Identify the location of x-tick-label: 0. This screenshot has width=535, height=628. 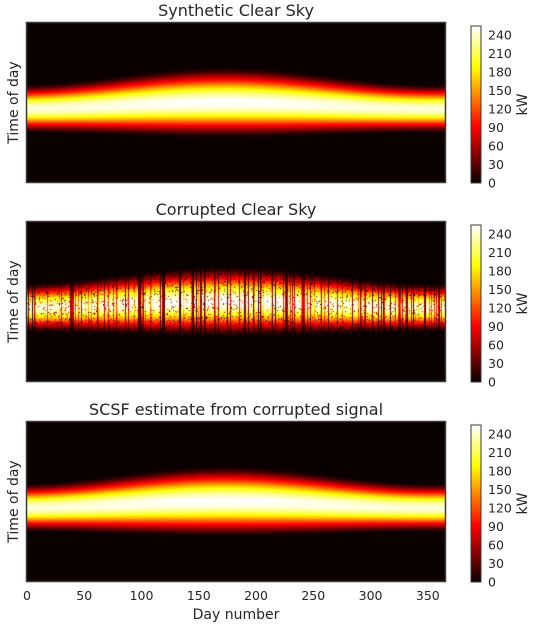
(27, 595).